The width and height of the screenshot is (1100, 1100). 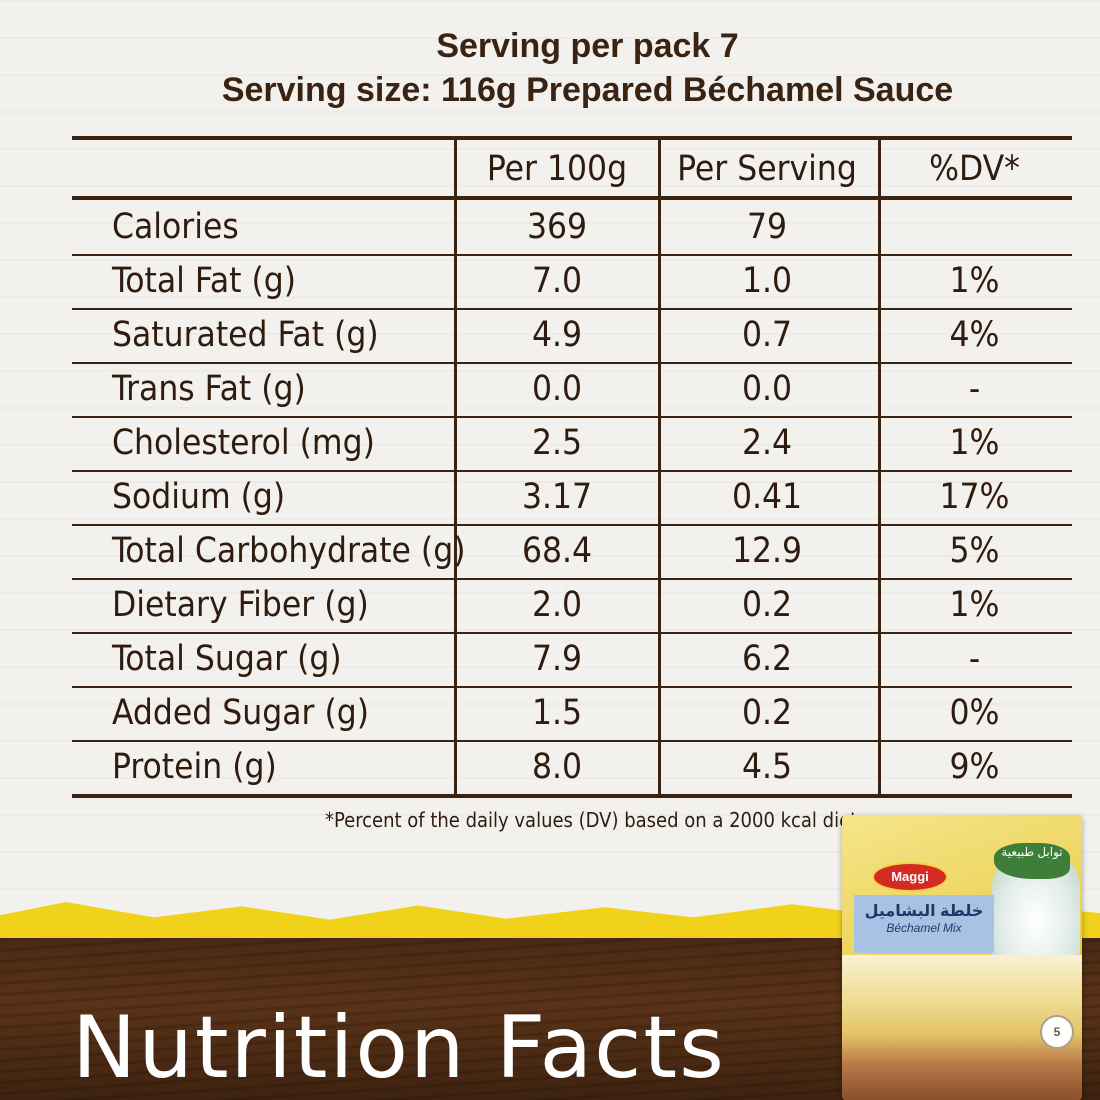 What do you see at coordinates (399, 1048) in the screenshot?
I see `nutrition-facts-title: Nutrition Facts` at bounding box center [399, 1048].